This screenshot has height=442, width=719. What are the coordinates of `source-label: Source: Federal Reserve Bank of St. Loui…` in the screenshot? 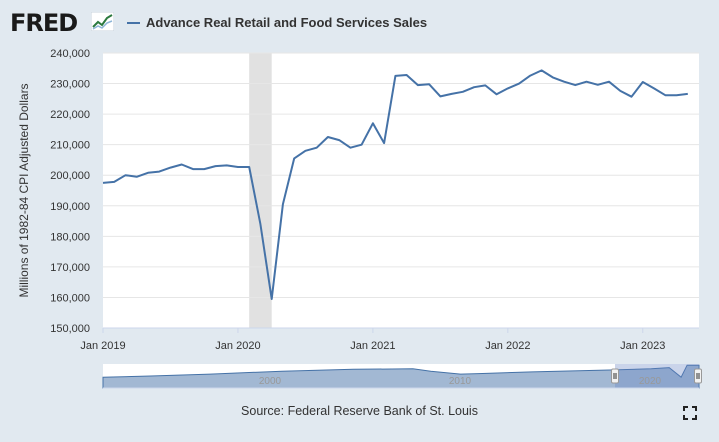 It's located at (359, 411).